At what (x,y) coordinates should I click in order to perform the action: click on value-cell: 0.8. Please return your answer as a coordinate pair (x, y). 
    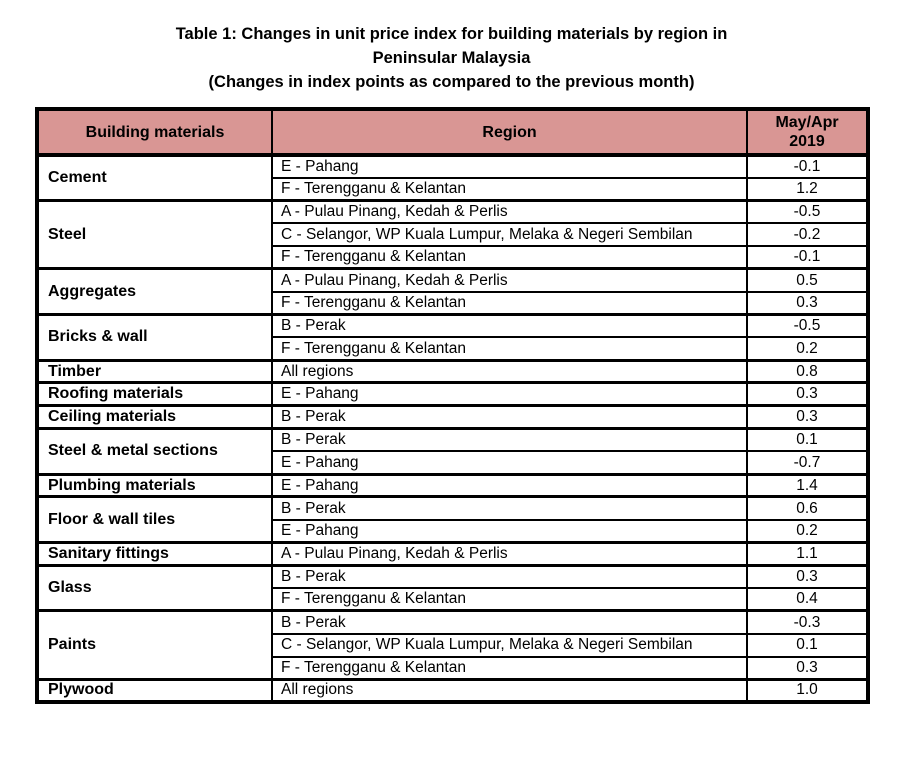
    Looking at the image, I should click on (807, 371).